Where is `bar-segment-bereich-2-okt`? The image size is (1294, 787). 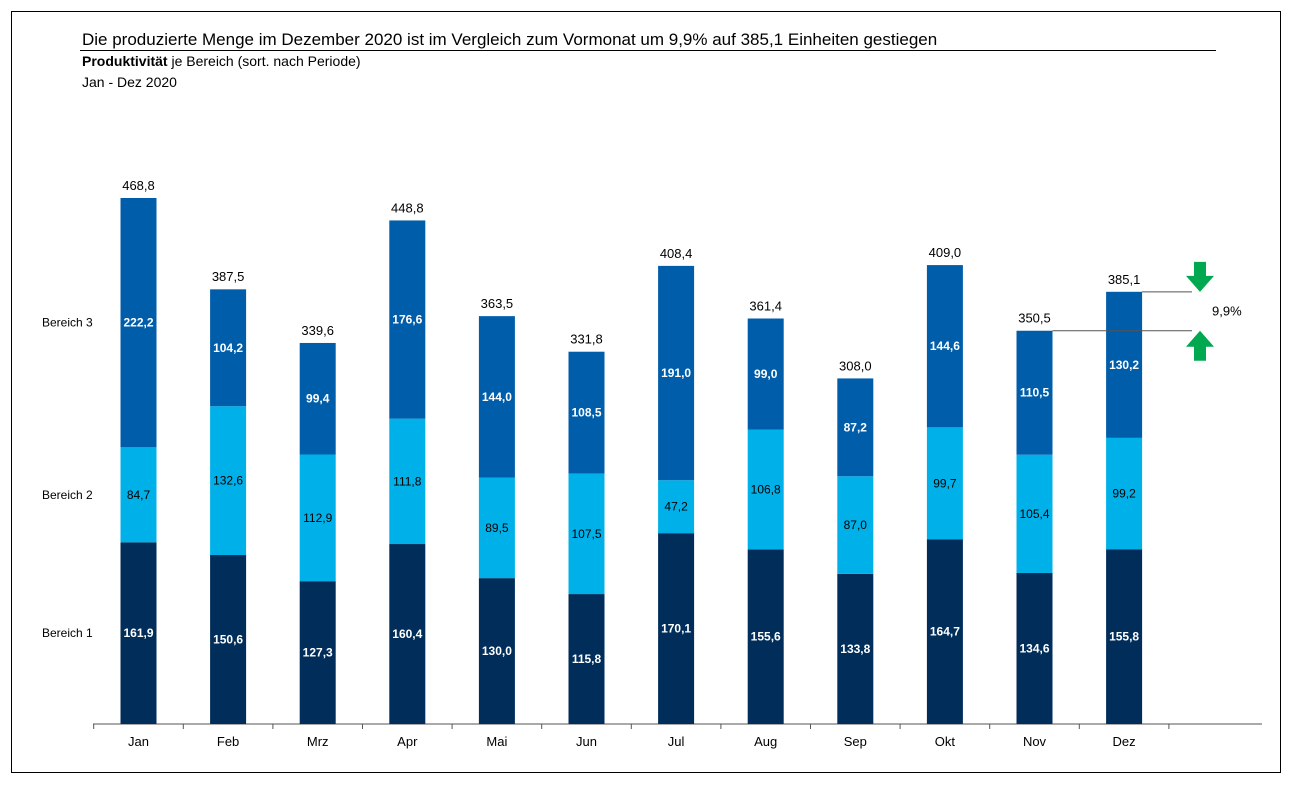 bar-segment-bereich-2-okt is located at coordinates (944, 483).